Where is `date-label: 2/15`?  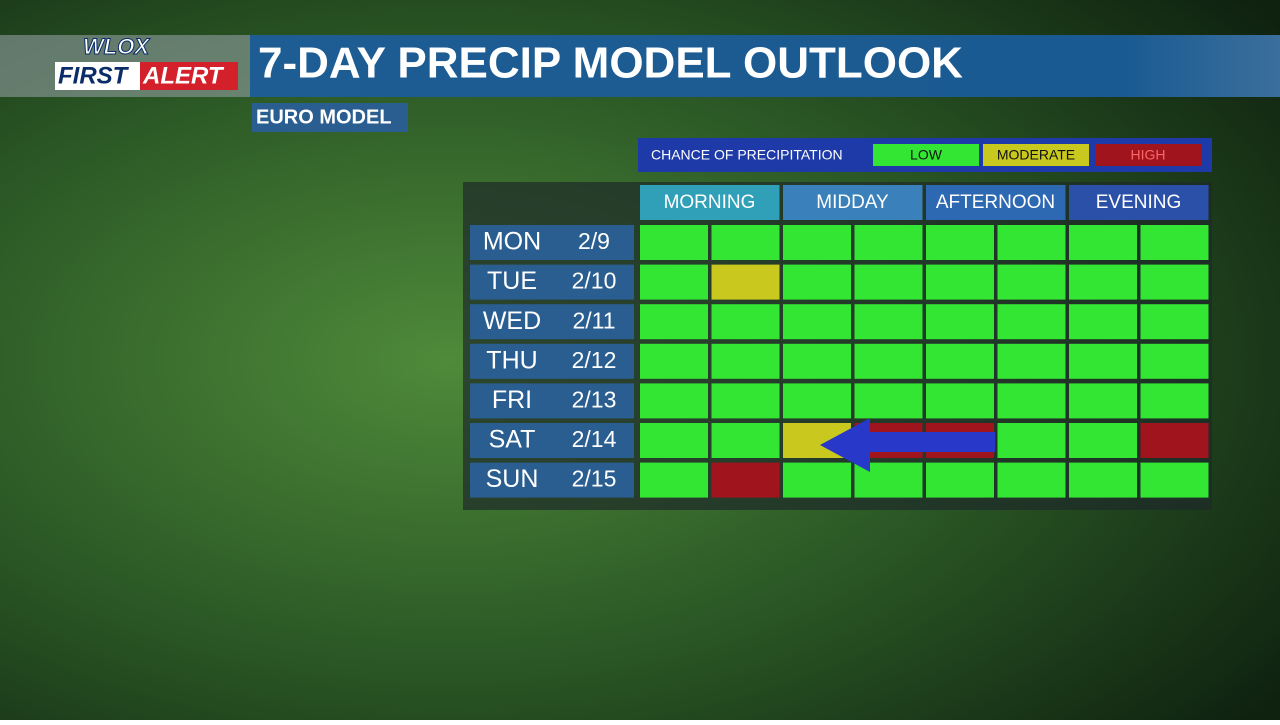 date-label: 2/15 is located at coordinates (594, 479).